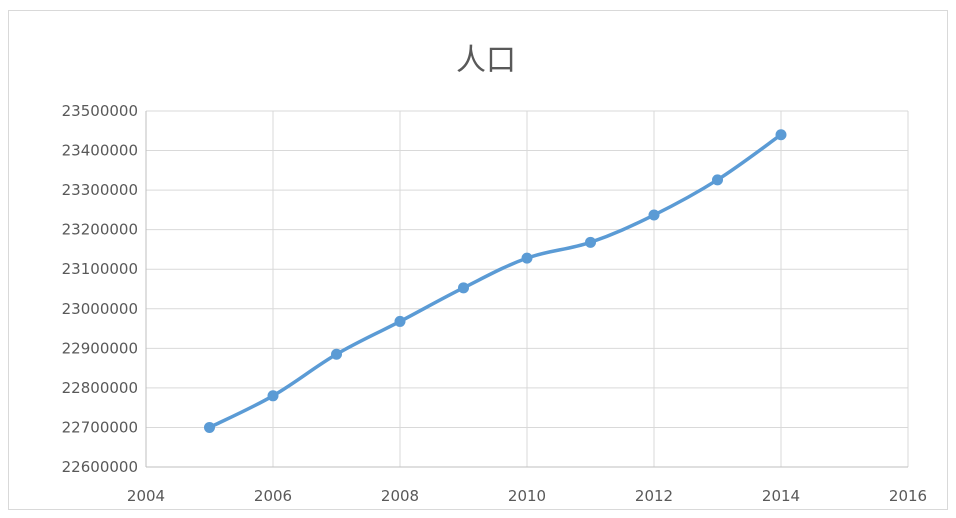 The width and height of the screenshot is (956, 518). Describe the element at coordinates (781, 496) in the screenshot. I see `x-tick-label: 2014` at that location.